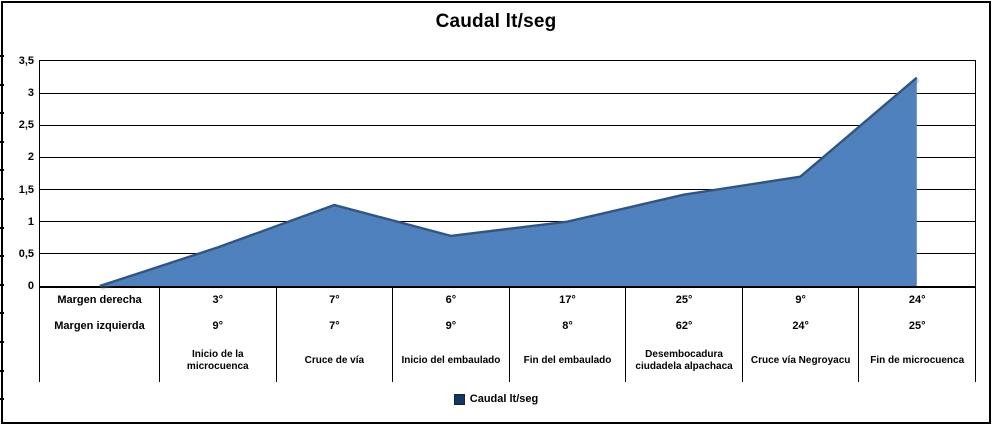 Image resolution: width=992 pixels, height=425 pixels. What do you see at coordinates (504, 399) in the screenshot?
I see `legend-label: Caudal lt/seg` at bounding box center [504, 399].